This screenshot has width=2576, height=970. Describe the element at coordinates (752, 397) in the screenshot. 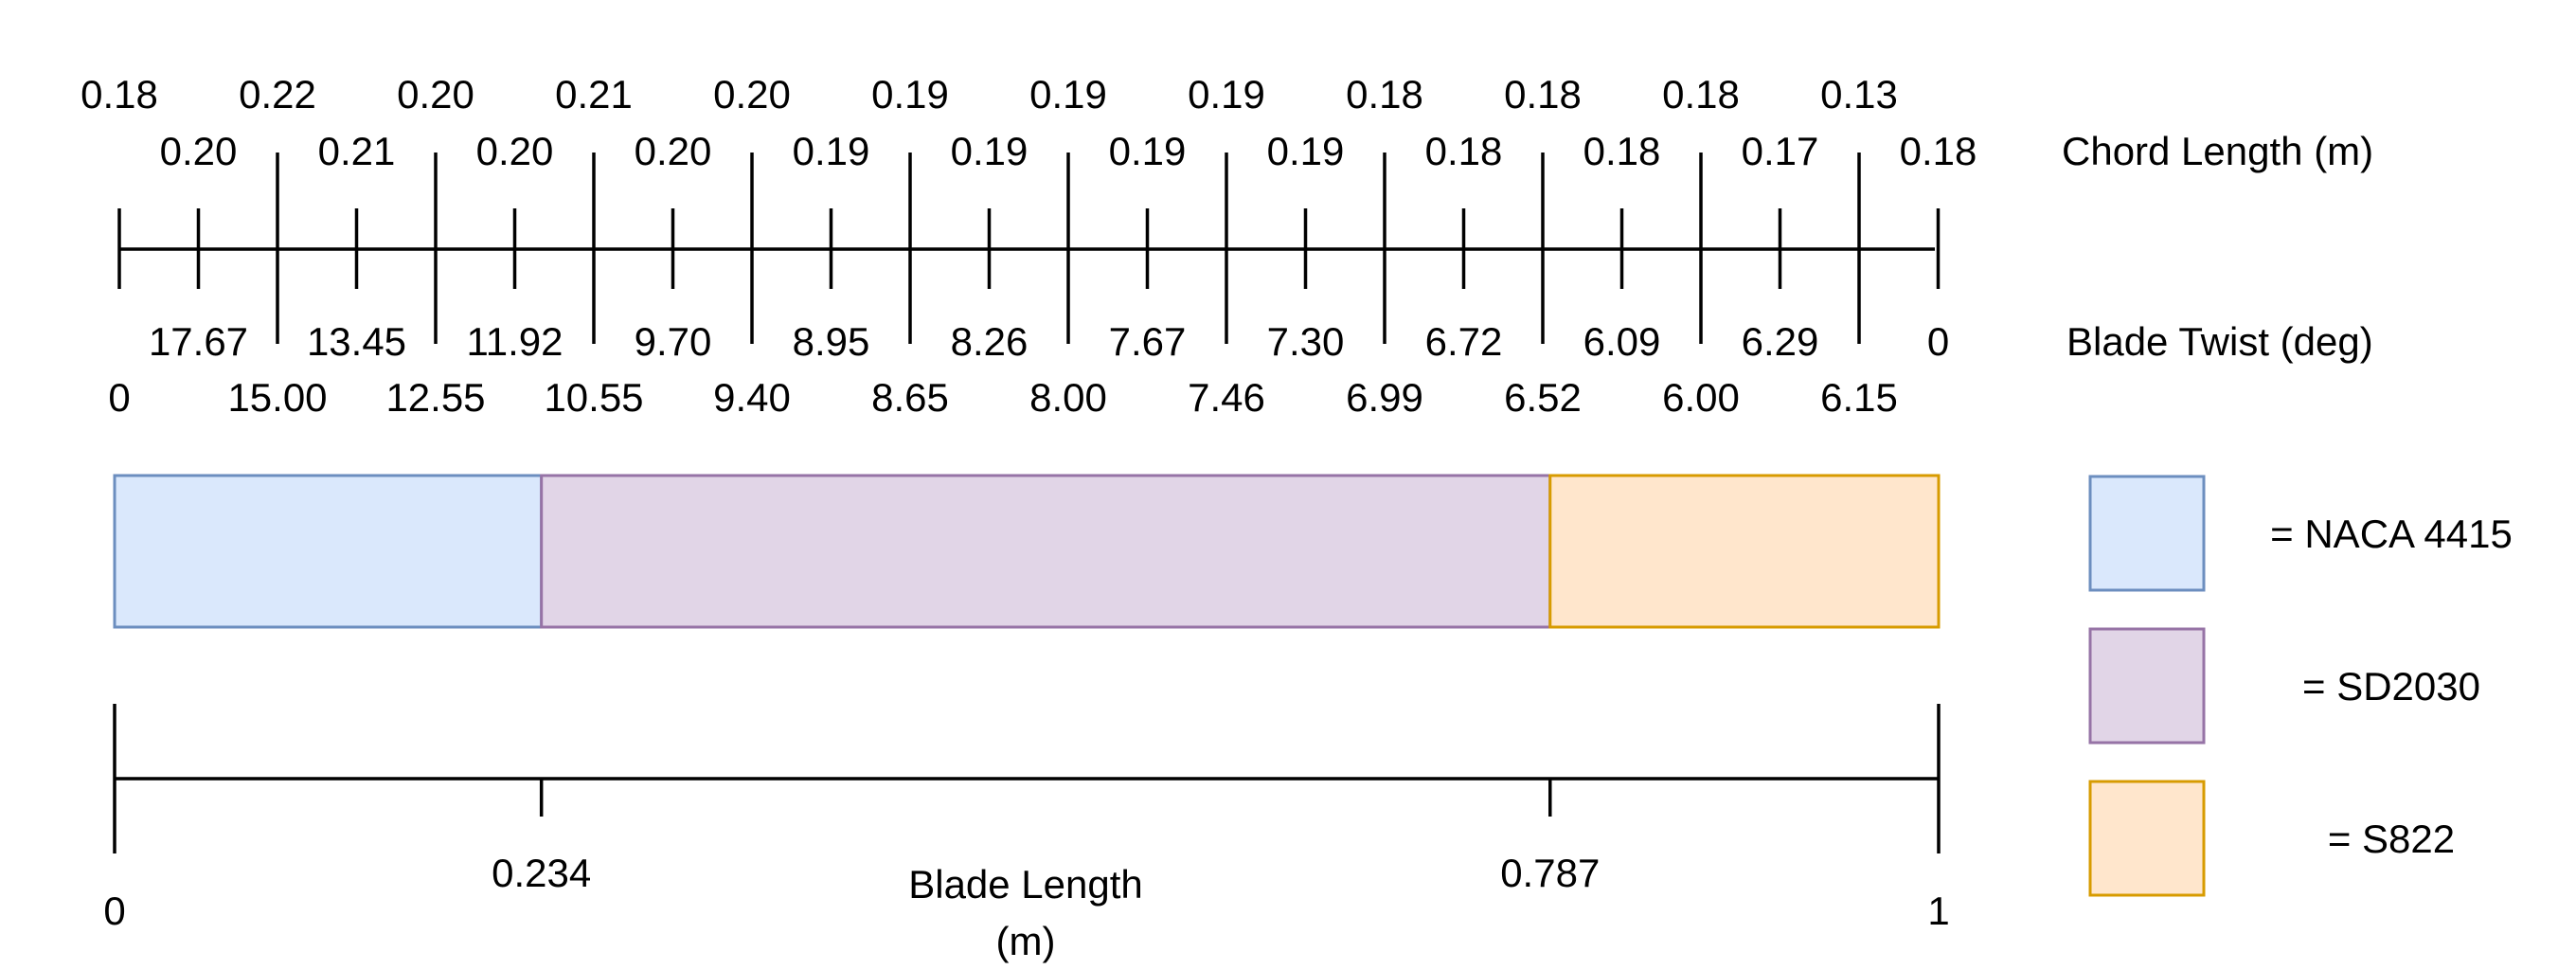

I see `twist-value-lower: 9.40` at that location.